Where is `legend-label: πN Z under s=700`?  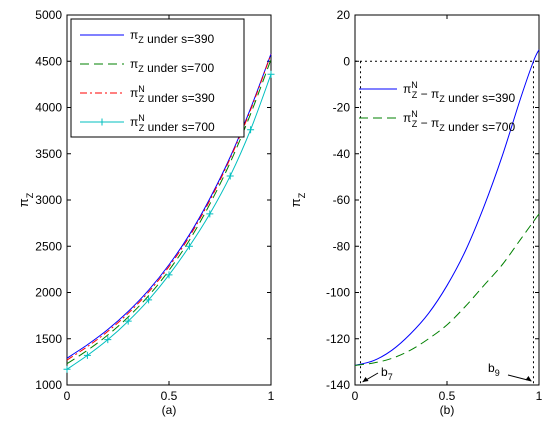
legend-label: πN Z under s=700 is located at coordinates (172, 123).